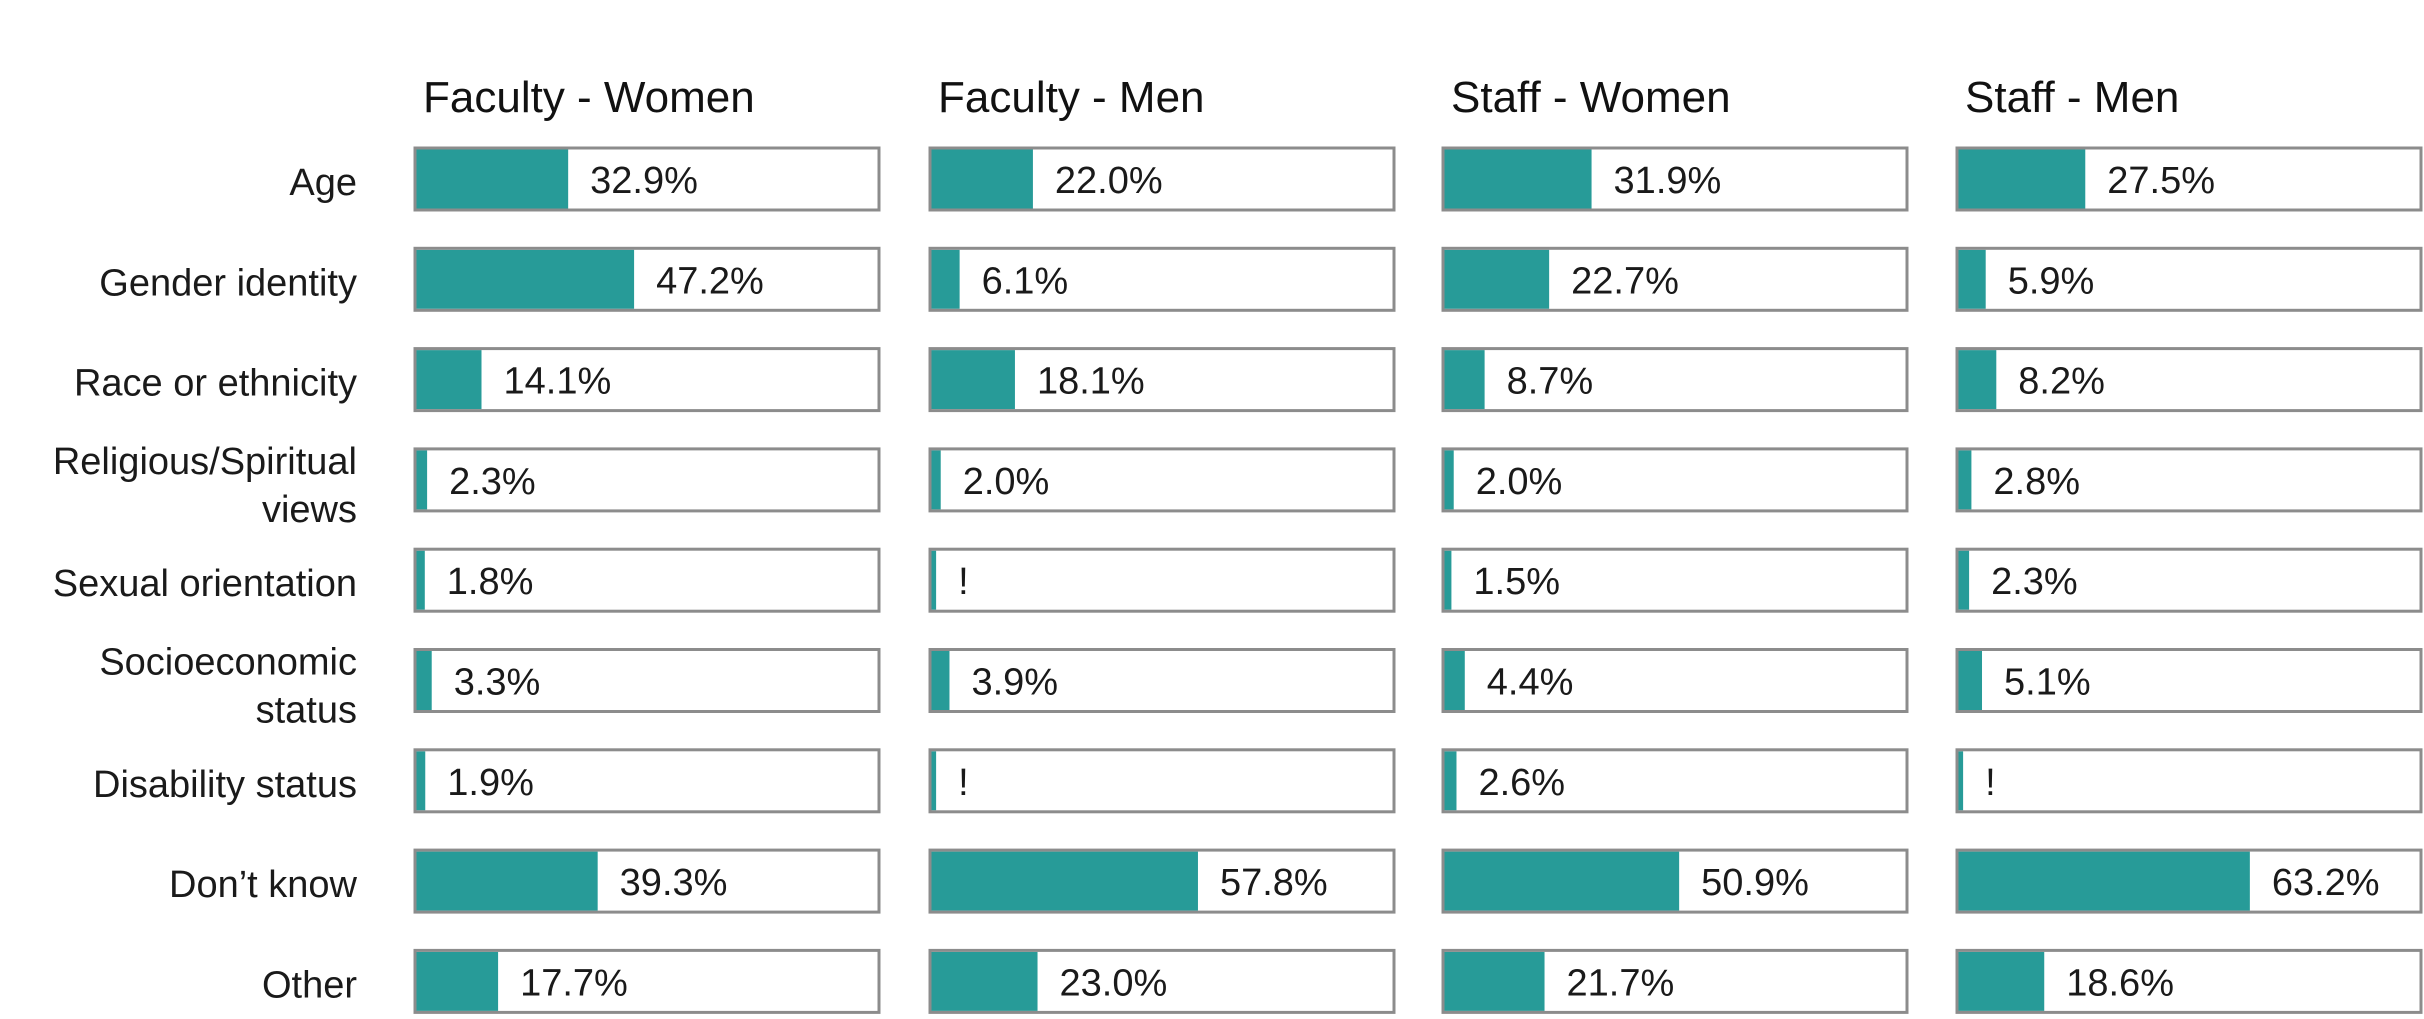  What do you see at coordinates (2036, 482) in the screenshot?
I see `value-label: 2.8%` at bounding box center [2036, 482].